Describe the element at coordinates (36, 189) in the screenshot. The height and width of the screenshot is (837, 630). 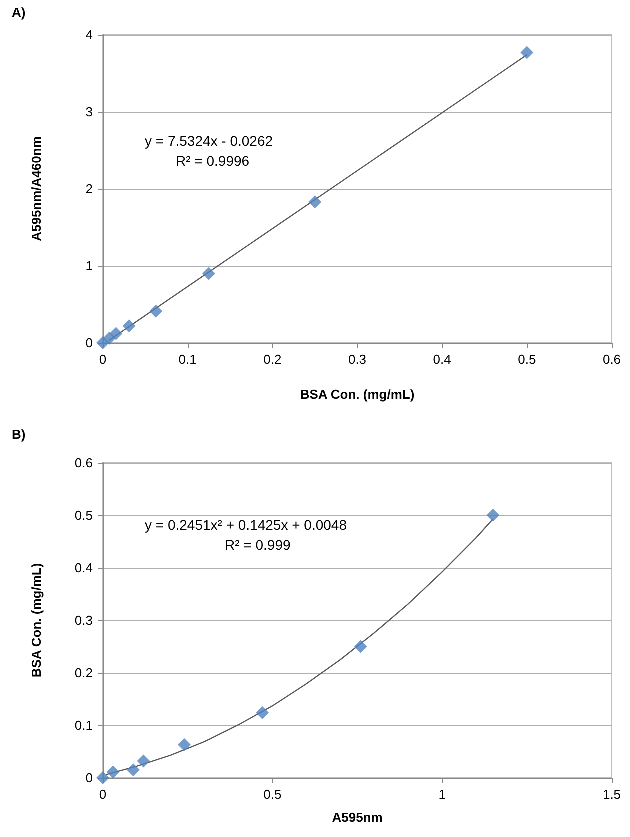
I see `y-axis-title: A595nm/A460nm` at that location.